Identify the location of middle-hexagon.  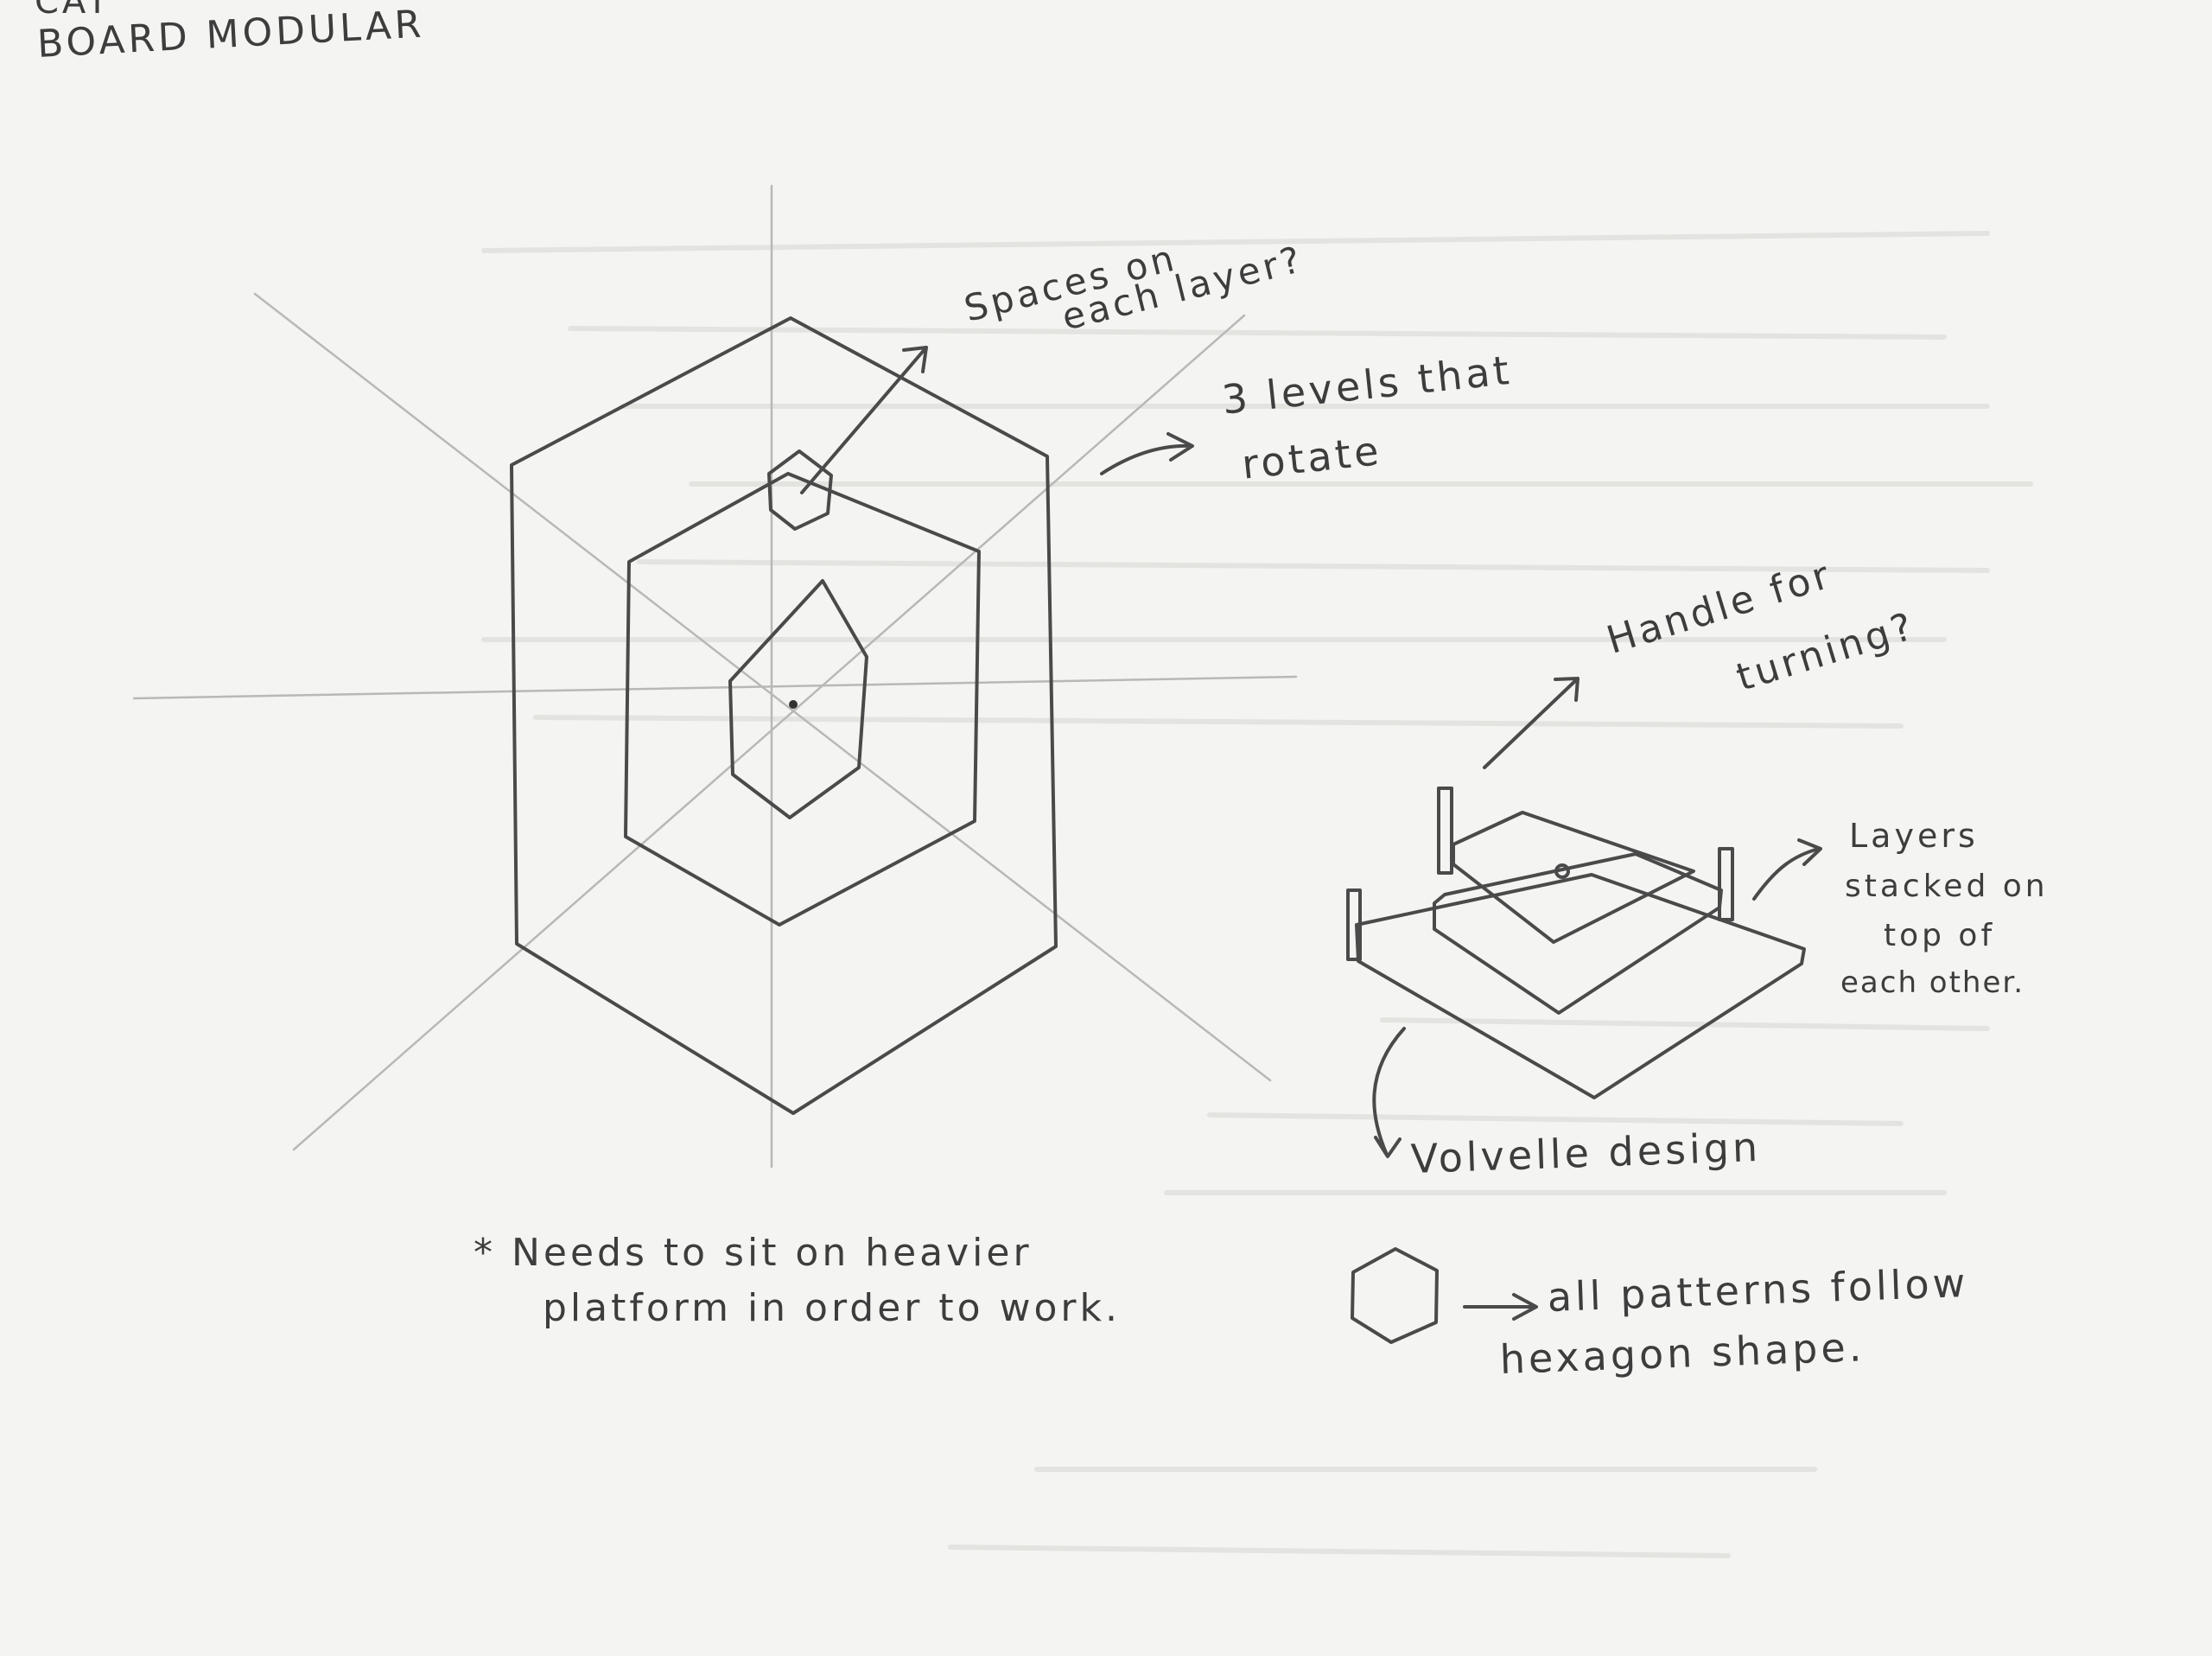
(802, 699).